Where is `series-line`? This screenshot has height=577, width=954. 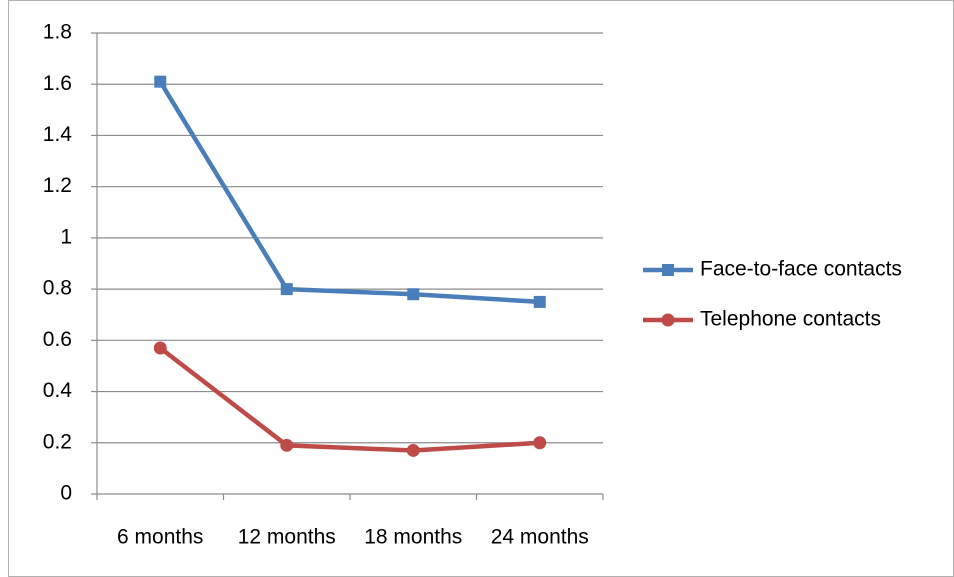 series-line is located at coordinates (349, 399).